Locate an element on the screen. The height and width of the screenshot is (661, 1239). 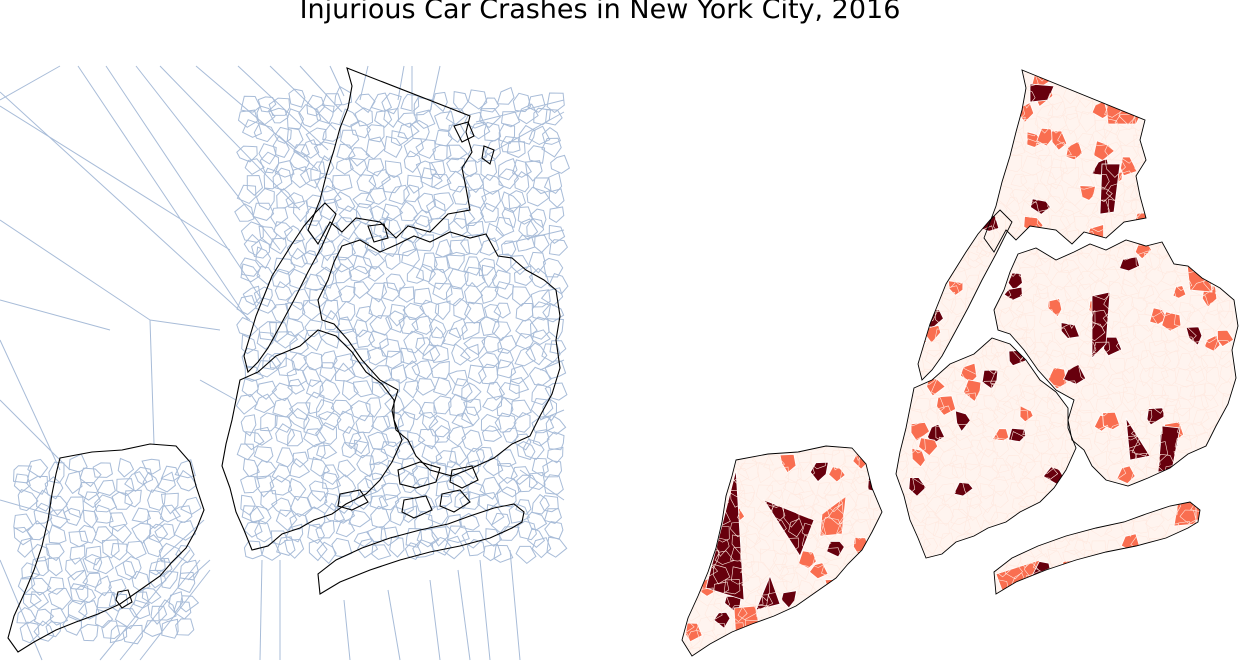
staten-island-outline-r is located at coordinates (782, 551).